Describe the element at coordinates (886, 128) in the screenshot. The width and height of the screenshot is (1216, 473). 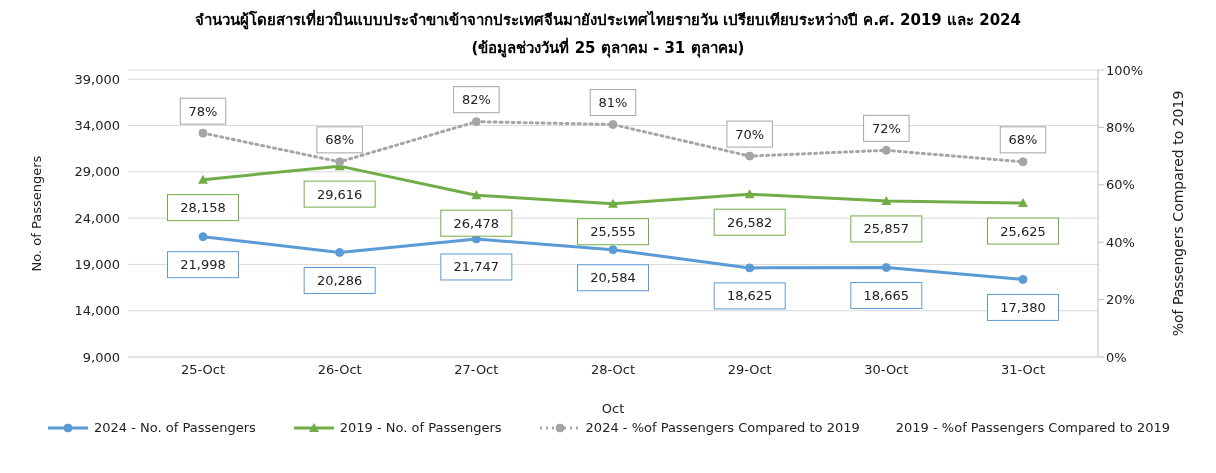
I see `data-label: 72%` at that location.